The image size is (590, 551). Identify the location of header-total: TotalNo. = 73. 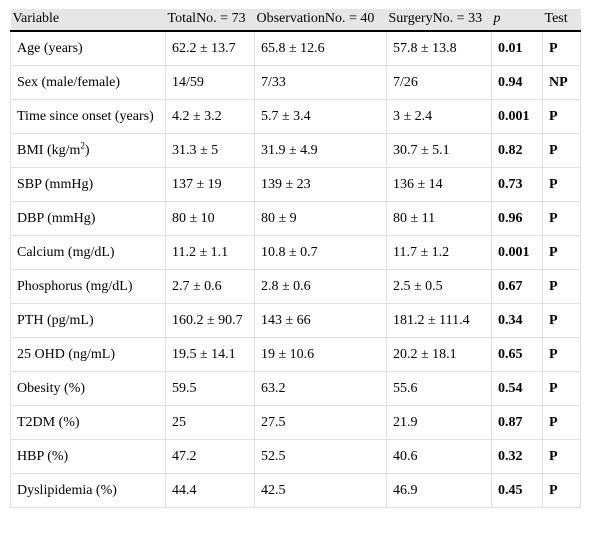
(206, 18).